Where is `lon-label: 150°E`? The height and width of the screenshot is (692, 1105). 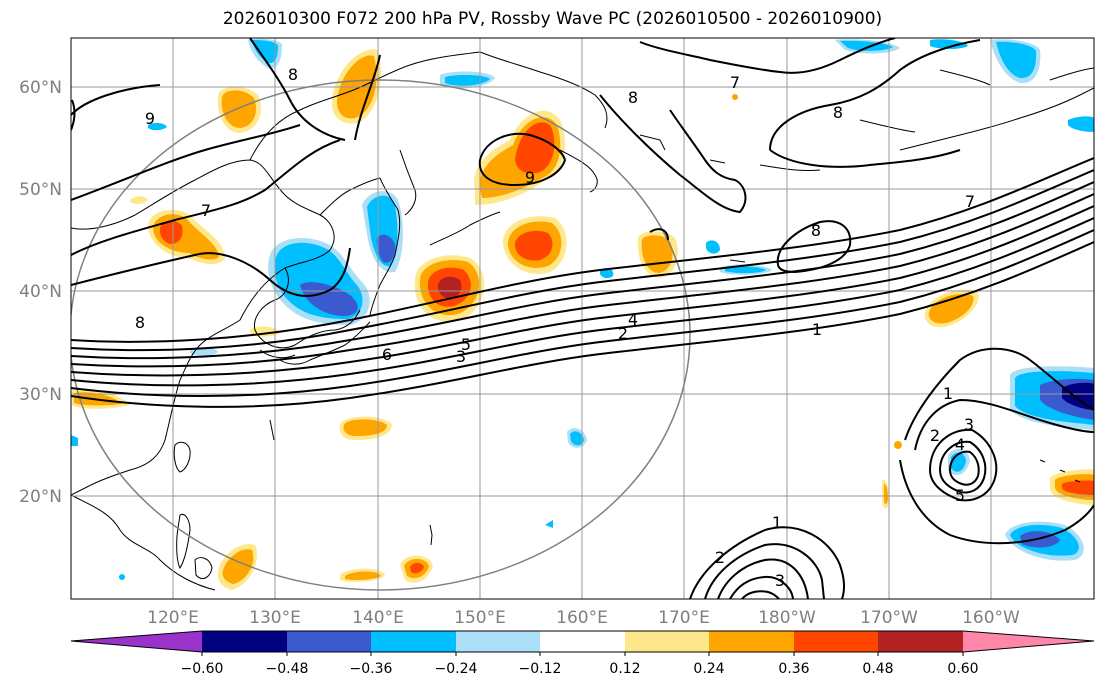
lon-label: 150°E is located at coordinates (480, 618).